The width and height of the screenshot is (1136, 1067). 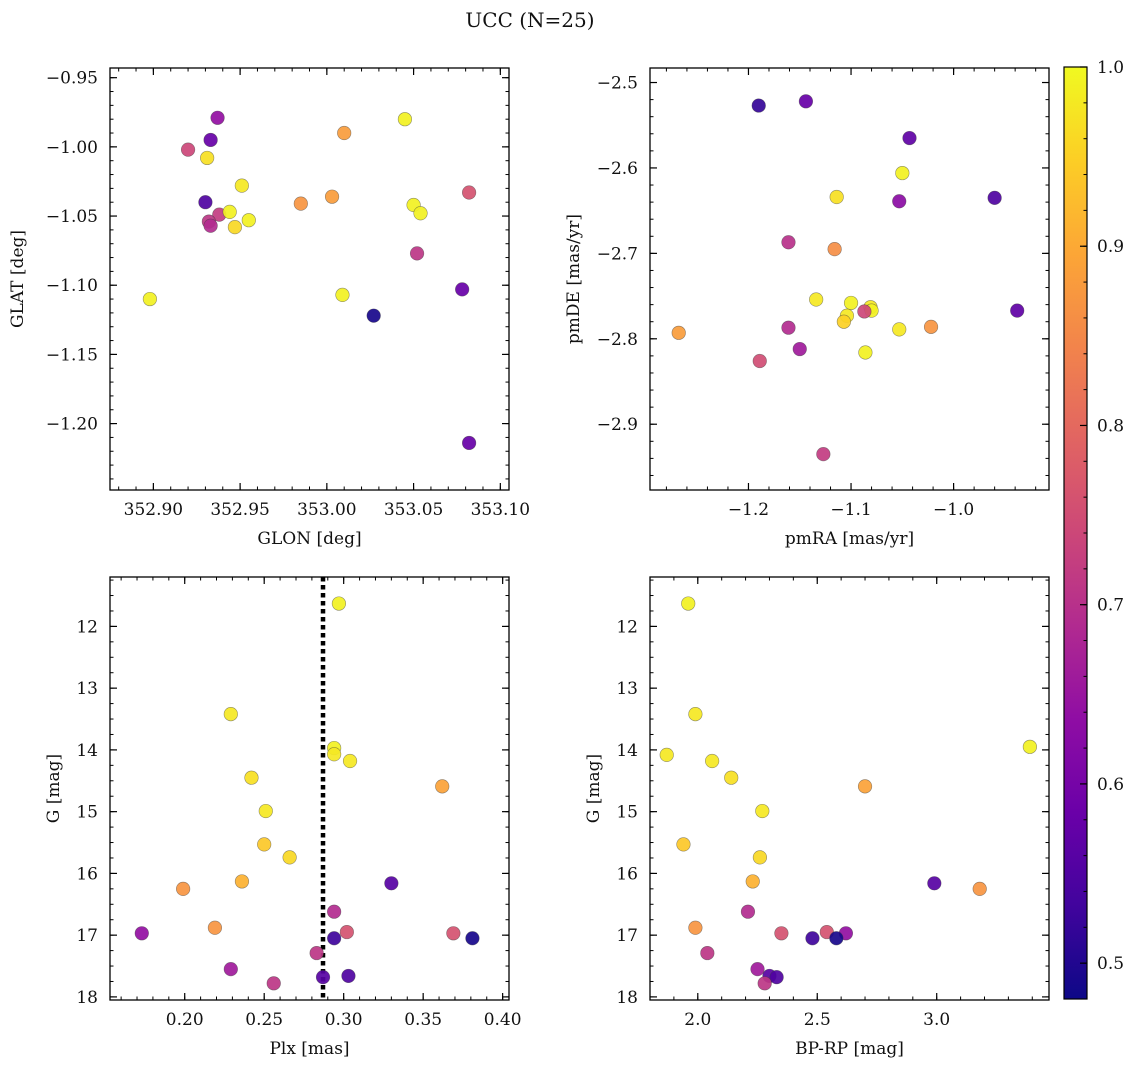 What do you see at coordinates (1110, 964) in the screenshot?
I see `colorbar-tick-label: 0.5` at bounding box center [1110, 964].